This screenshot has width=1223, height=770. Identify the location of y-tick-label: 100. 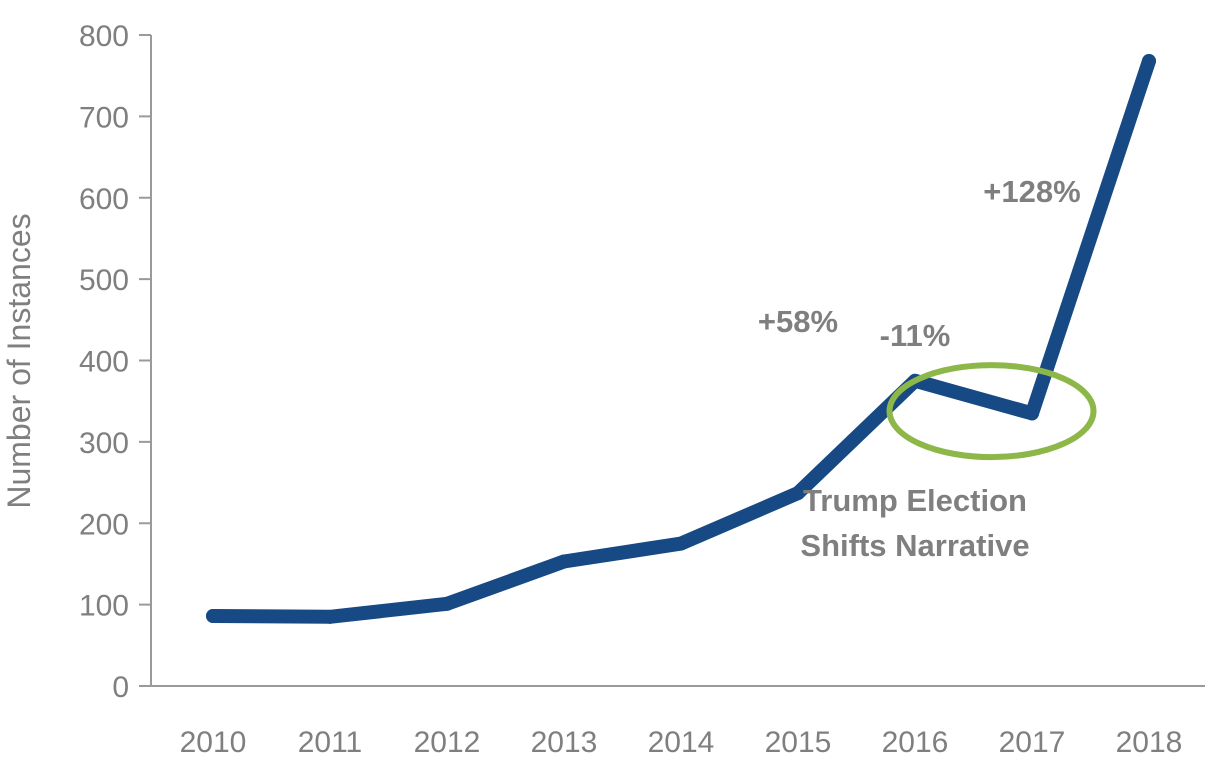
(104, 606).